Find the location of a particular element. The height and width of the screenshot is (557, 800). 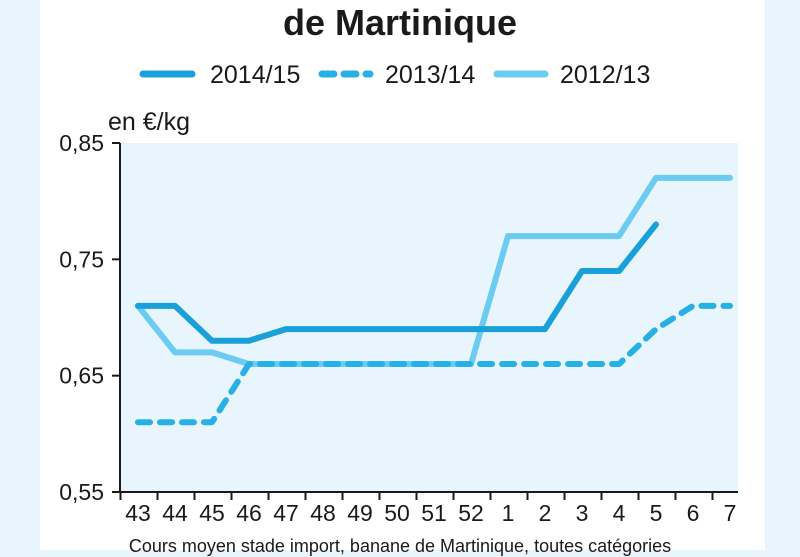

legend: 2014/15 2013/14 2012/13 is located at coordinates (394, 75).